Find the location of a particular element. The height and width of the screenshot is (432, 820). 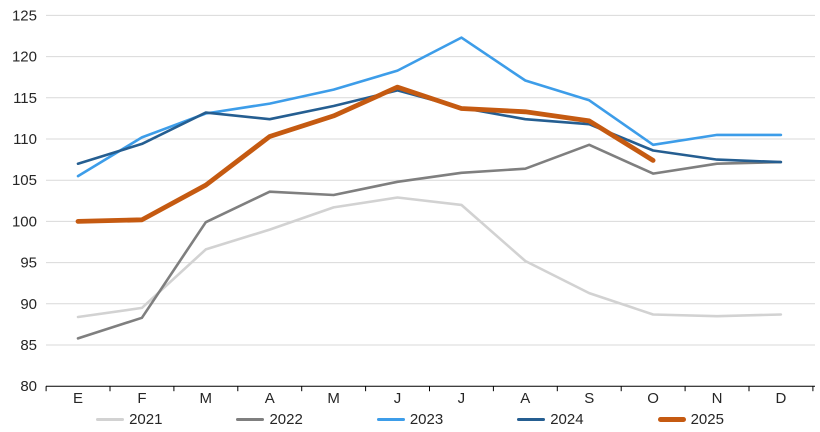

legend-swatch-2022 is located at coordinates (250, 419).